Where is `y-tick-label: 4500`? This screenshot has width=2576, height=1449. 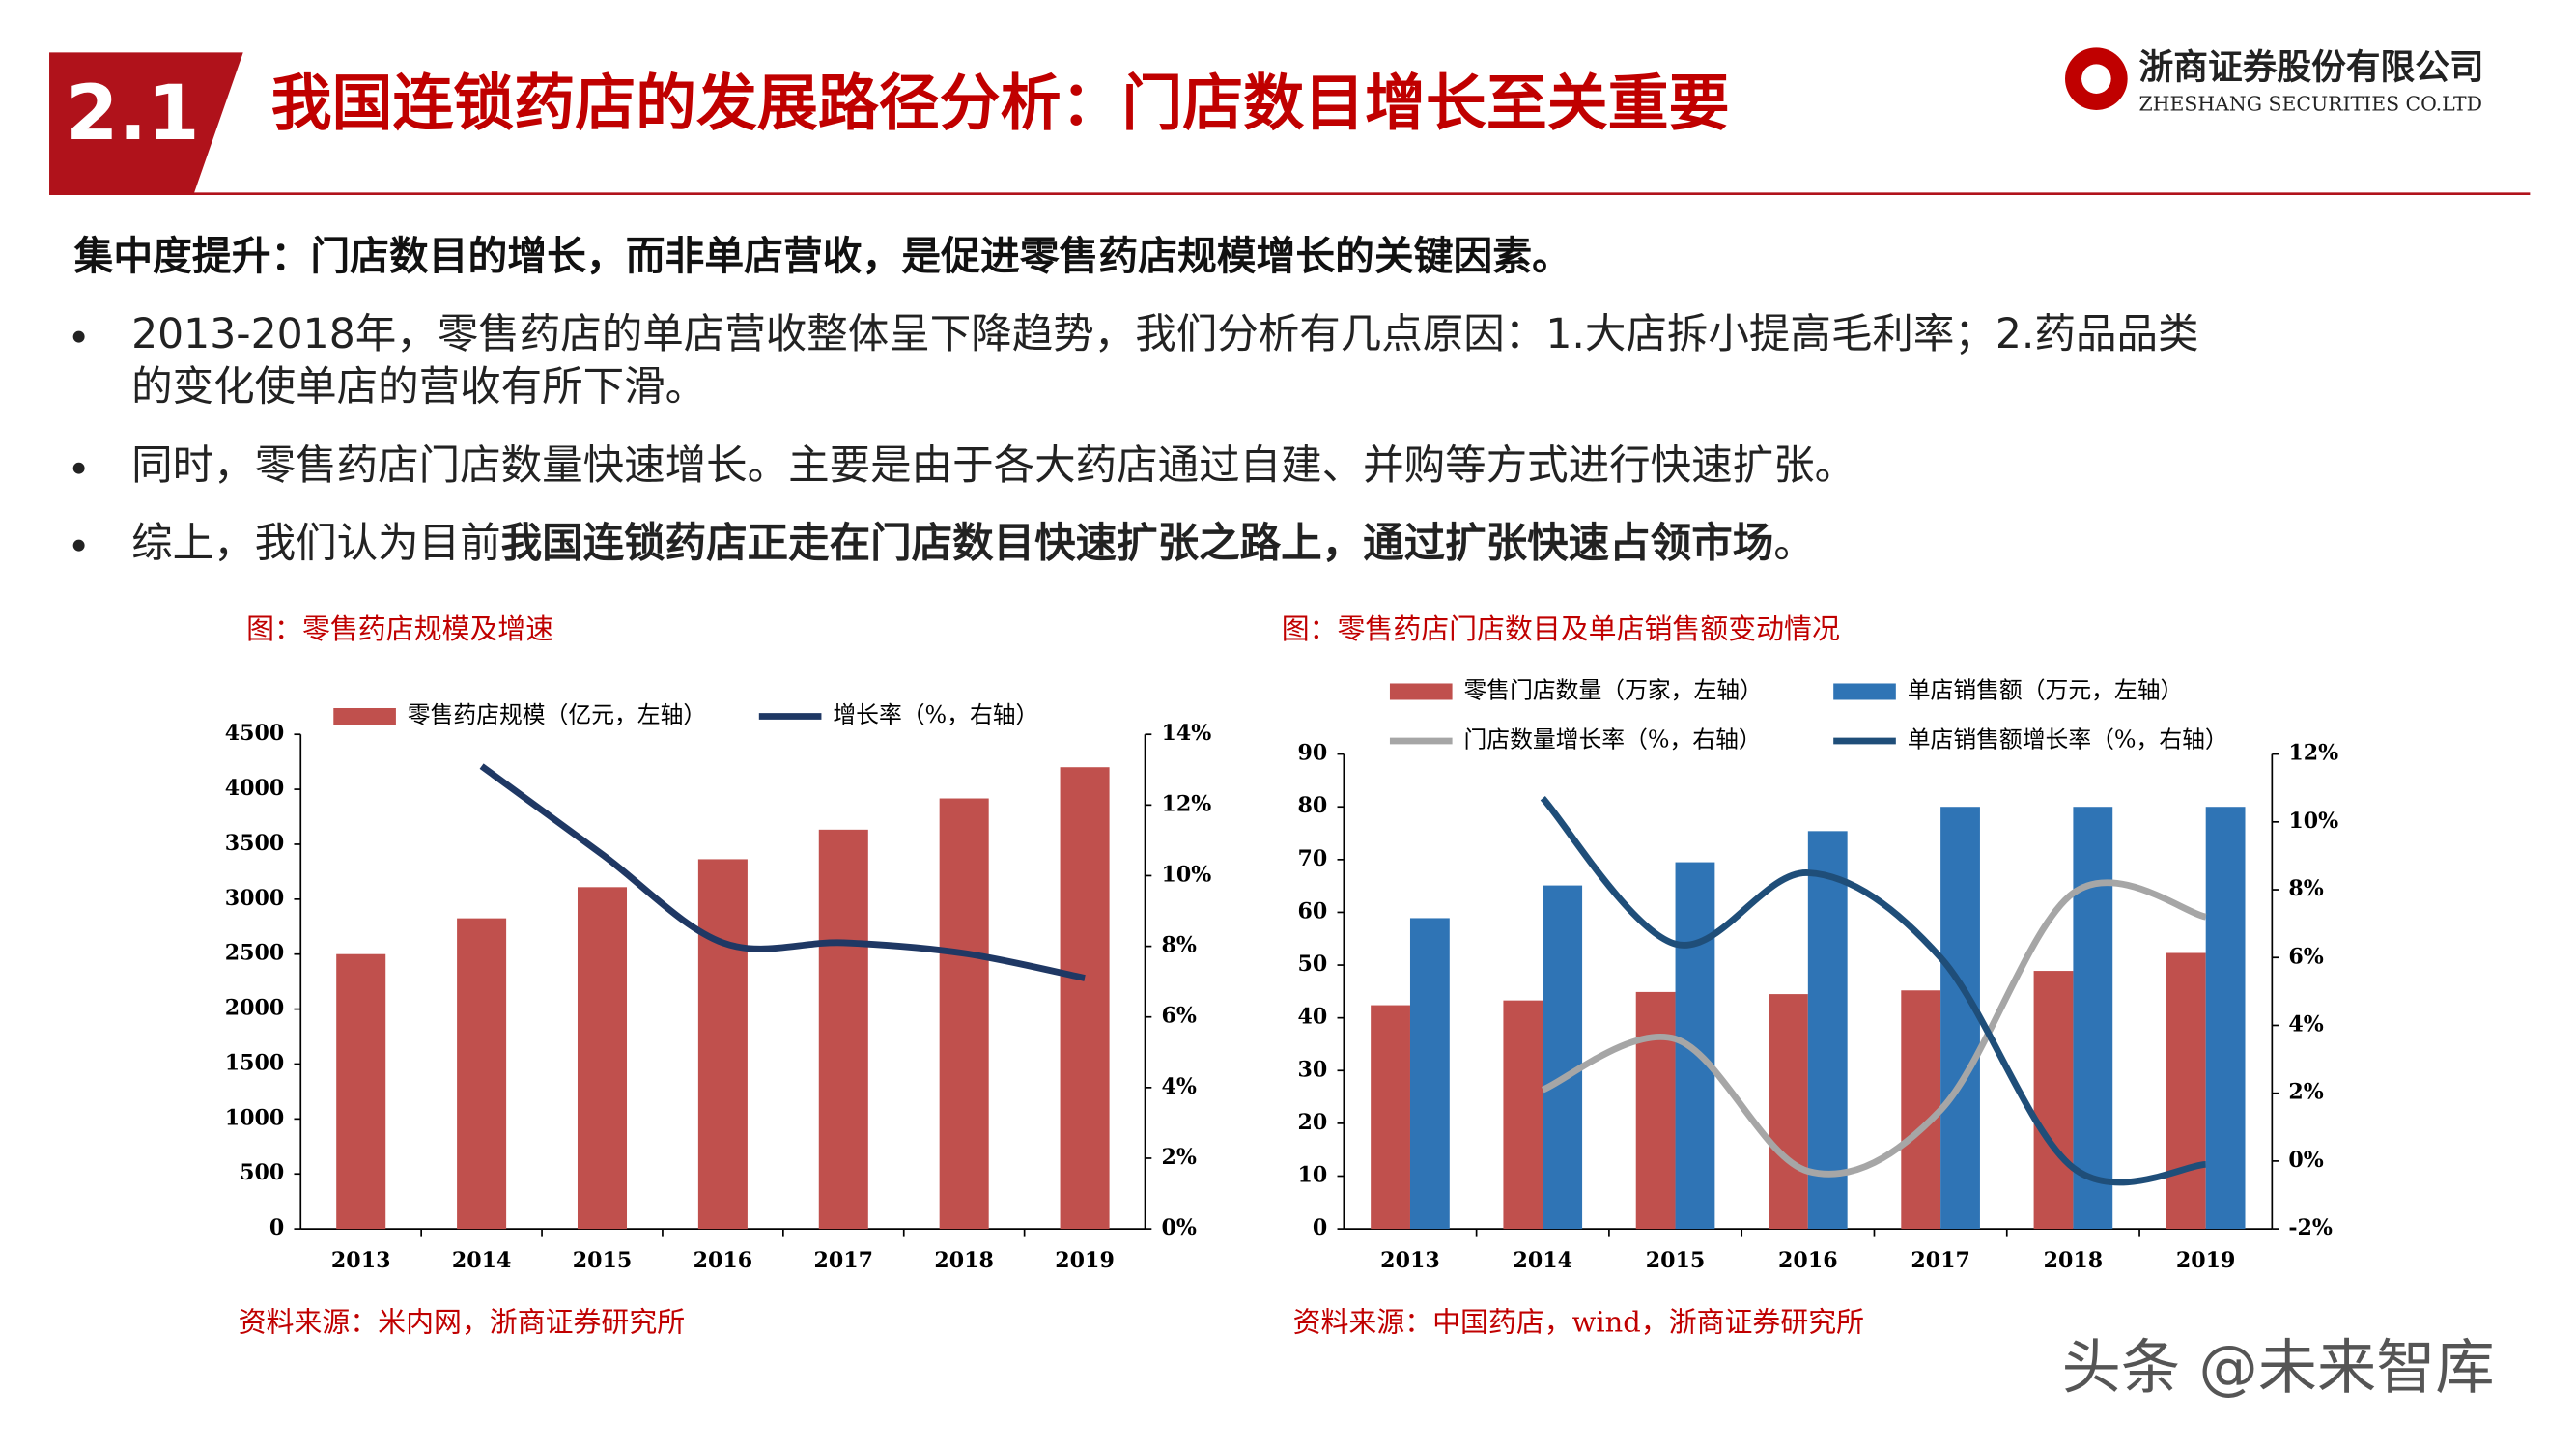
y-tick-label: 4500 is located at coordinates (255, 733).